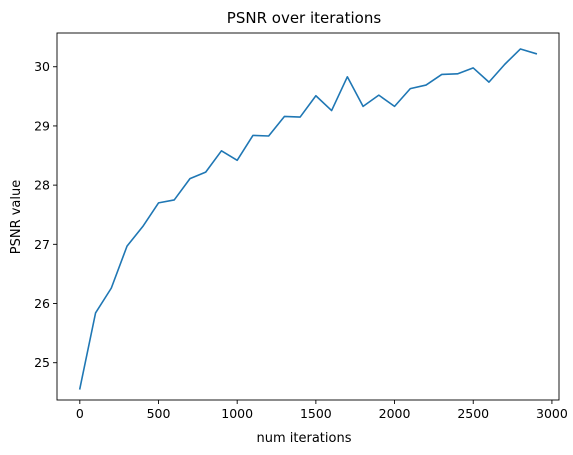 This screenshot has width=573, height=455. What do you see at coordinates (304, 18) in the screenshot?
I see `chart-title: PSNR over iterations` at bounding box center [304, 18].